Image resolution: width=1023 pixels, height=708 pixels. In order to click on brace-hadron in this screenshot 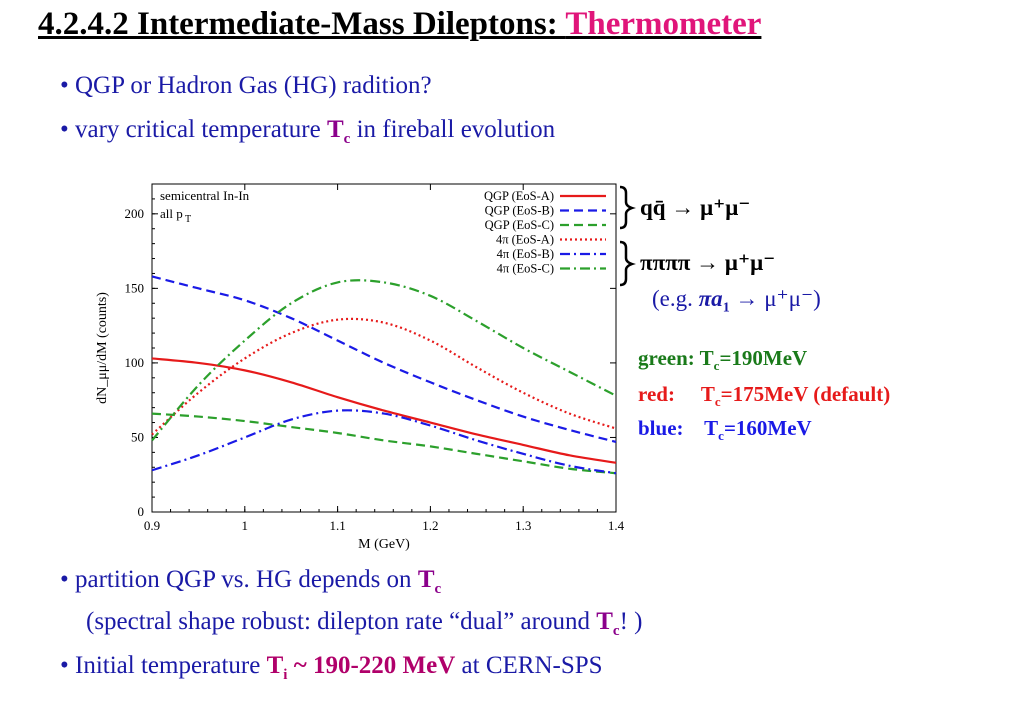, I will do `click(627, 263)`.